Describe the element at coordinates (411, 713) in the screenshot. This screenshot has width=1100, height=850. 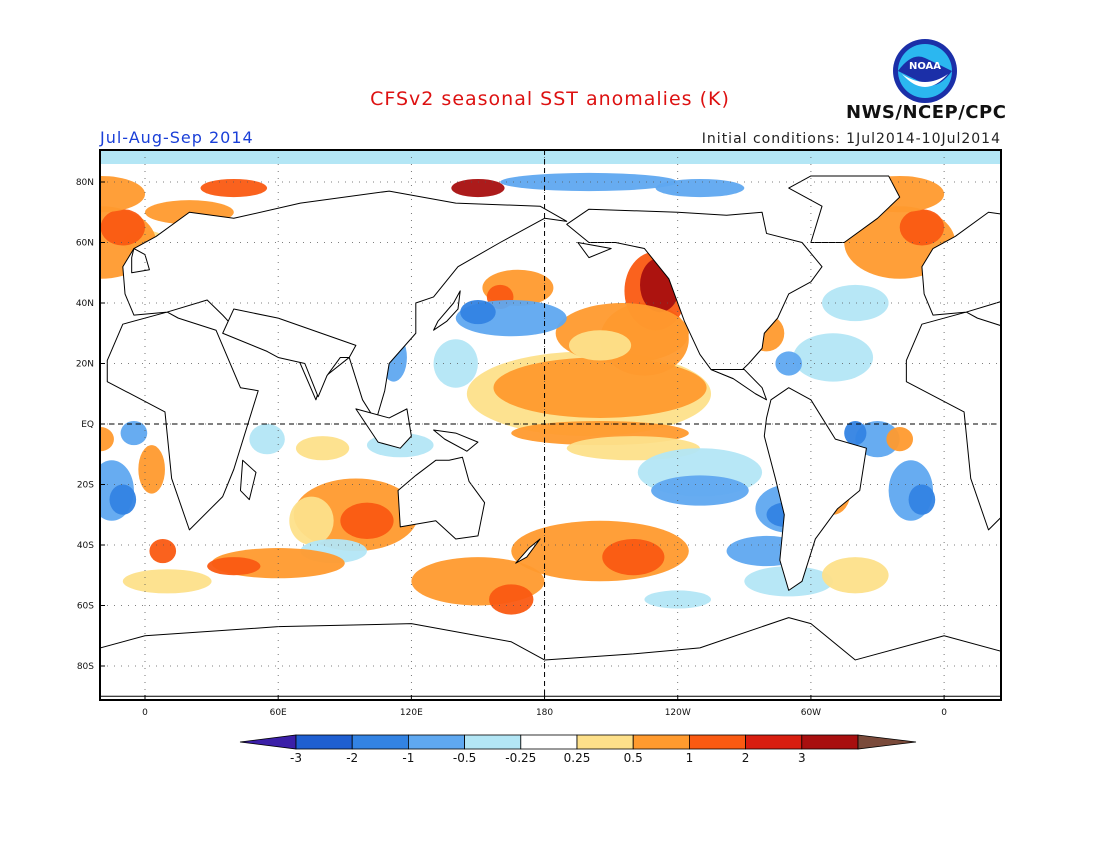
I see `lon-tick-label: 120E` at that location.